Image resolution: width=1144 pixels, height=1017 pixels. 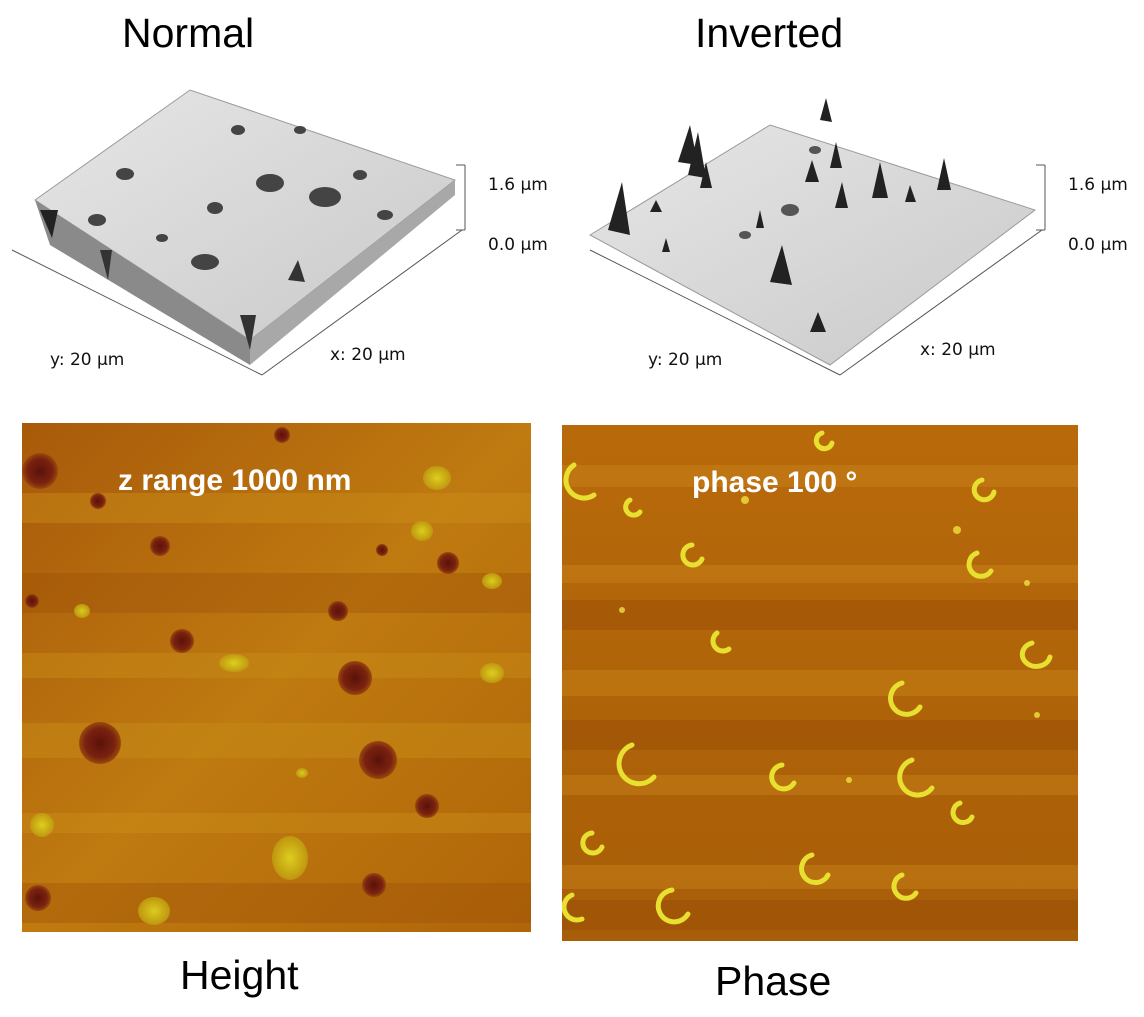 I want to click on normal-x-label: x: 20 µm, so click(x=368, y=355).